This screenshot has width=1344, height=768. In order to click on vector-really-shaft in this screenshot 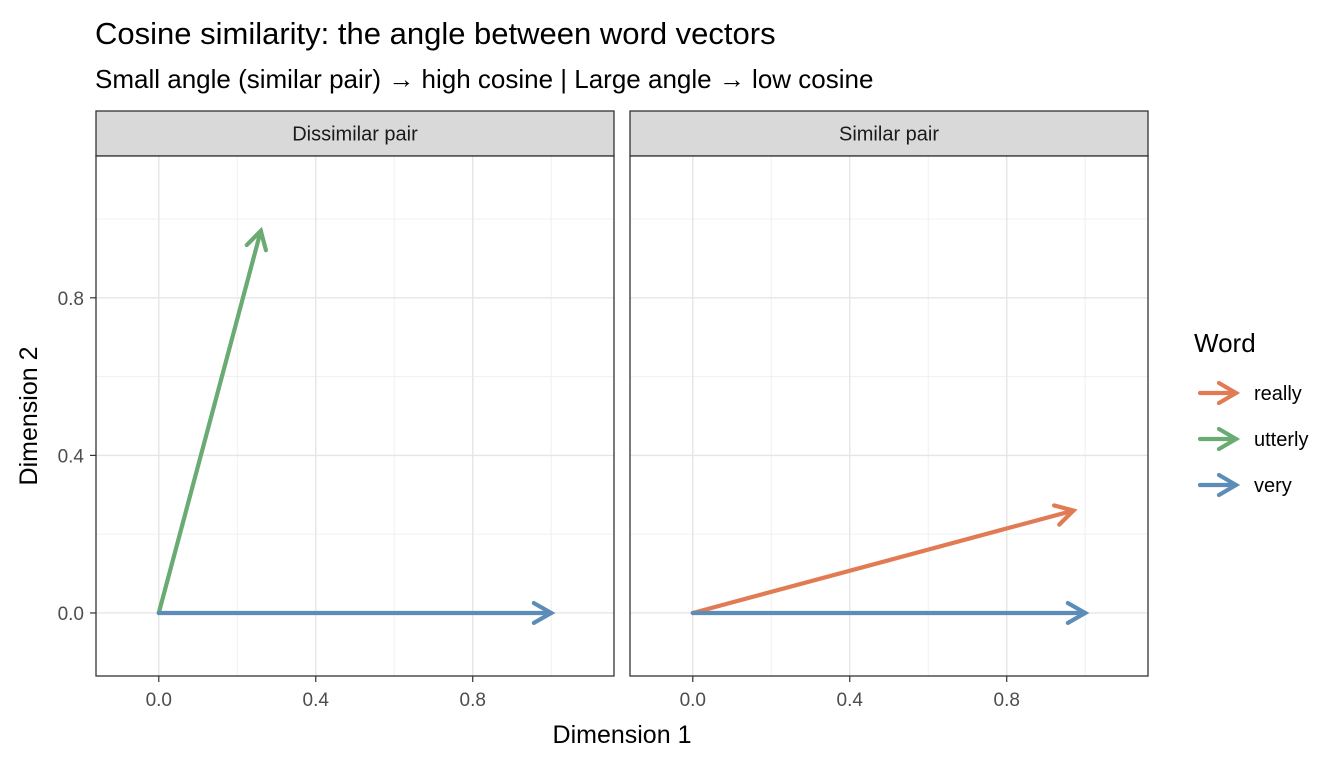, I will do `click(883, 562)`.